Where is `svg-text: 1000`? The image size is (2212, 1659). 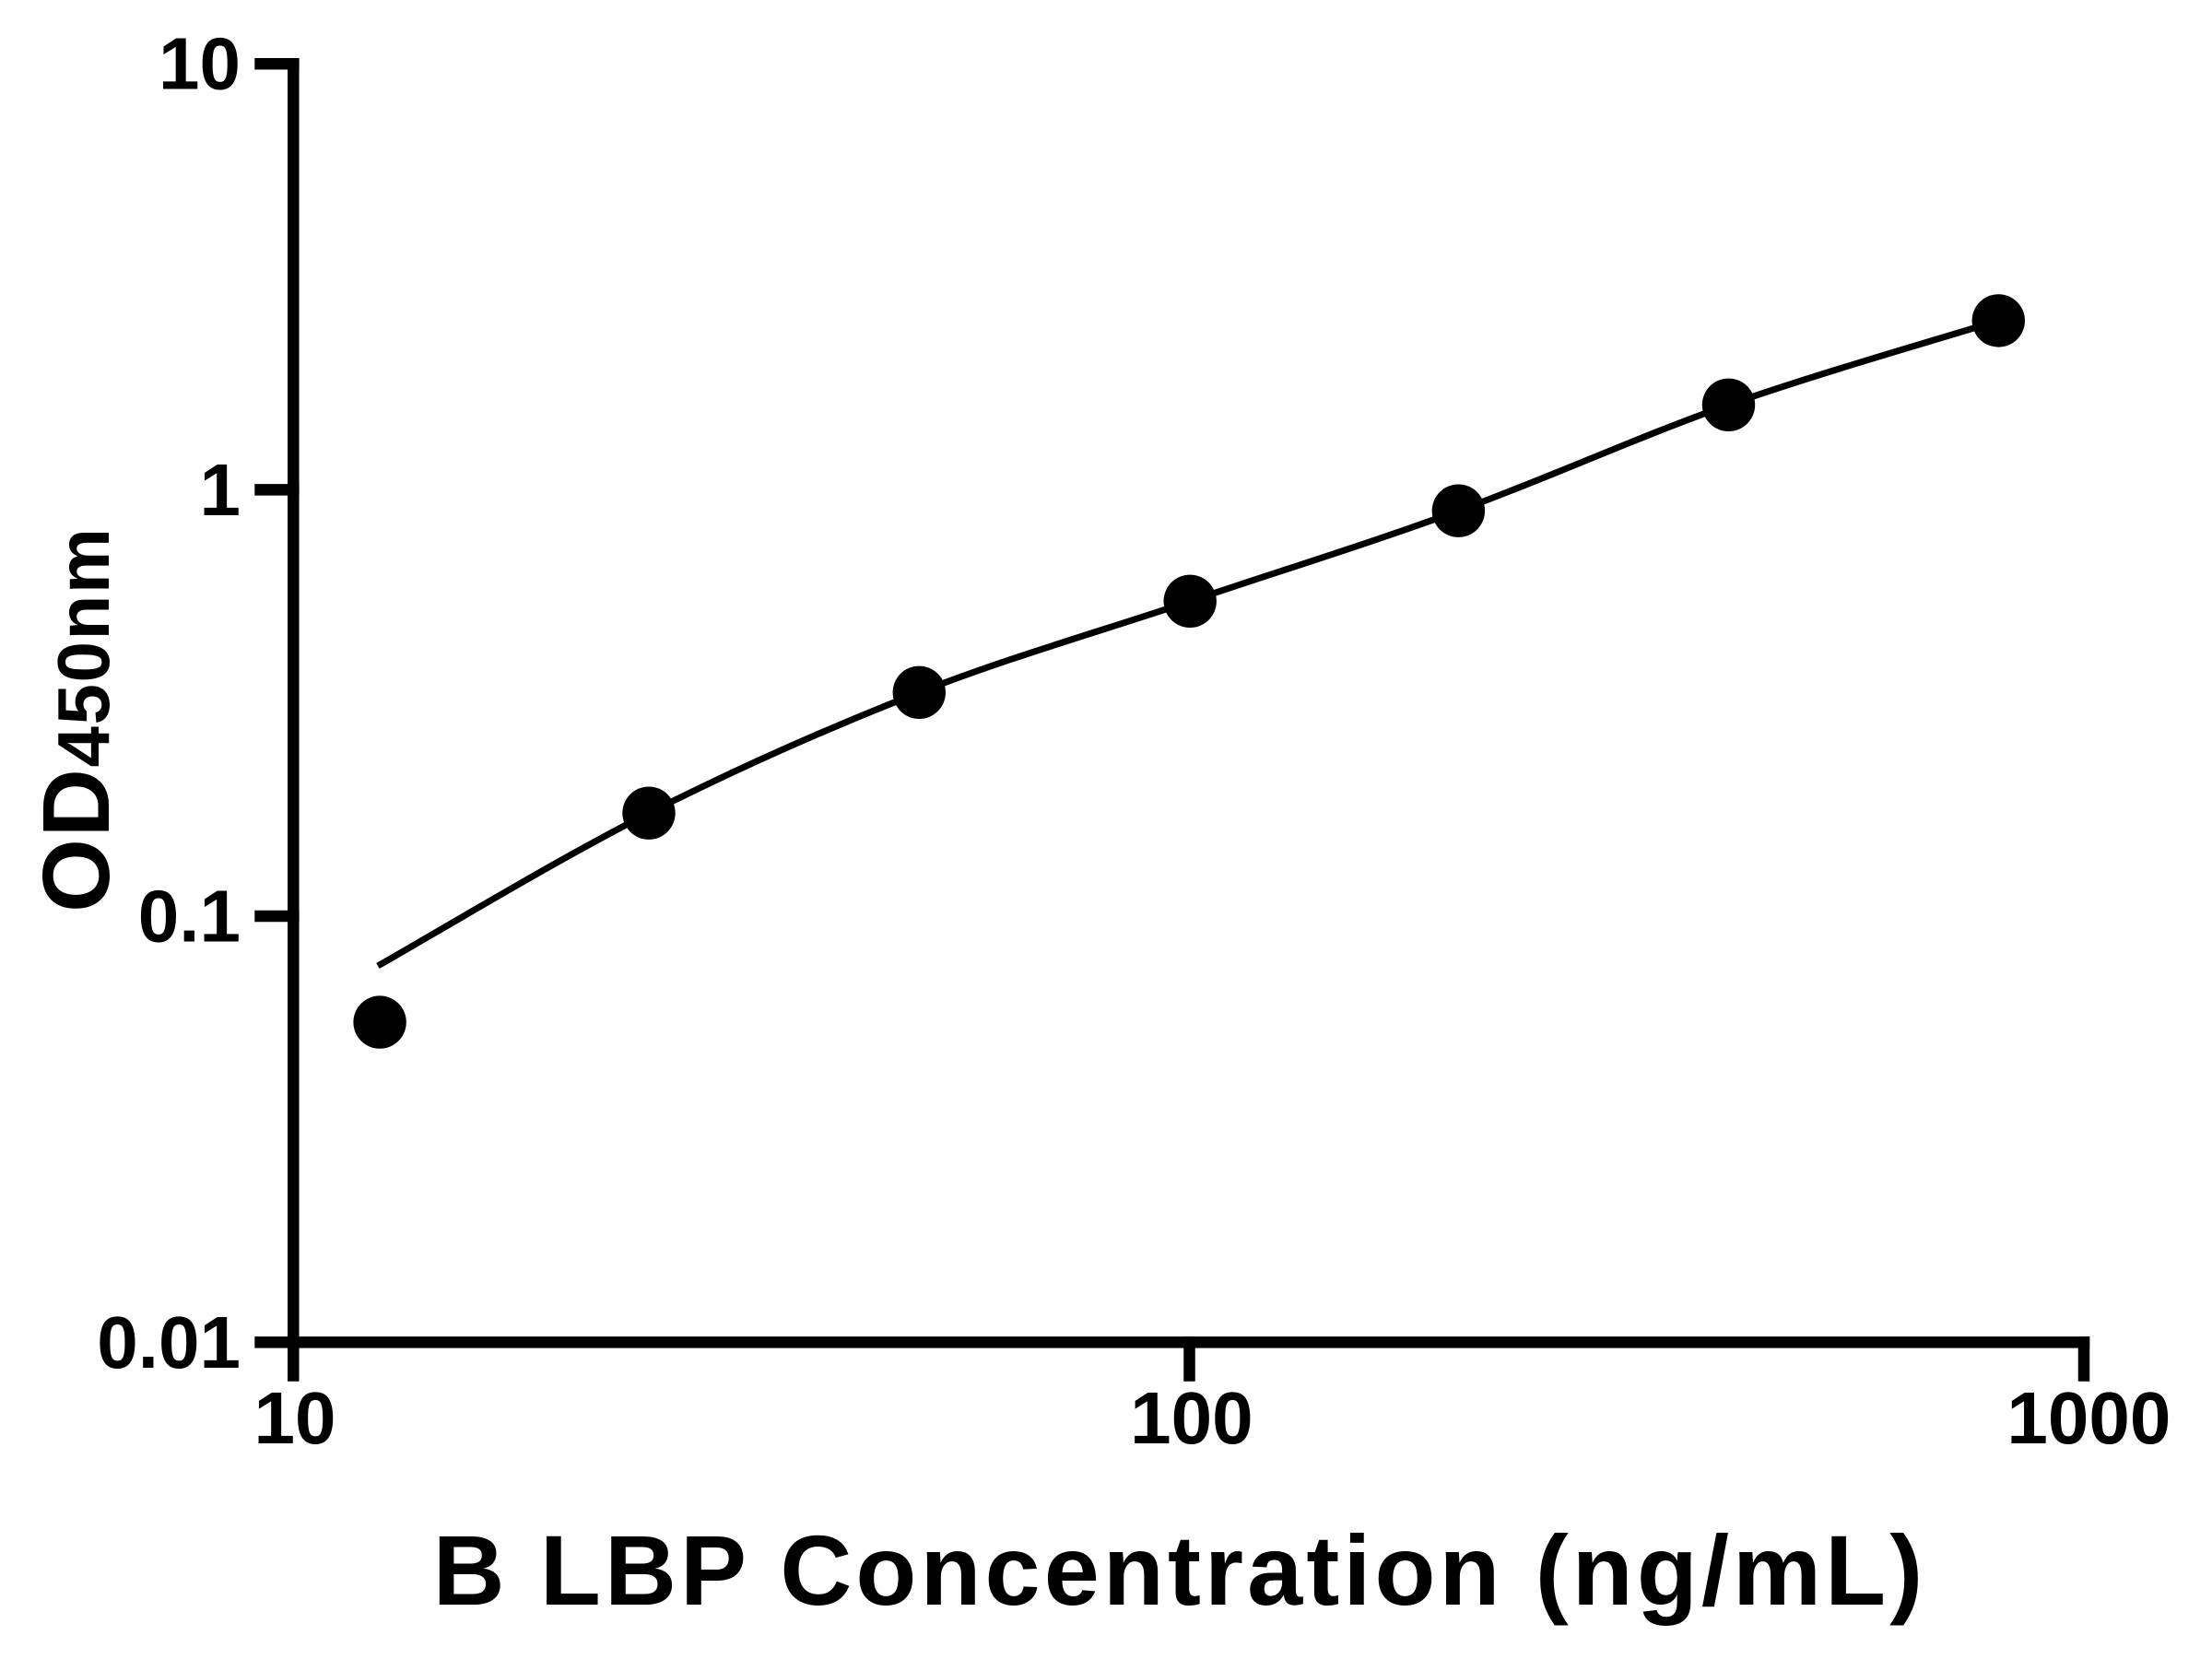 svg-text: 1000 is located at coordinates (2088, 1418).